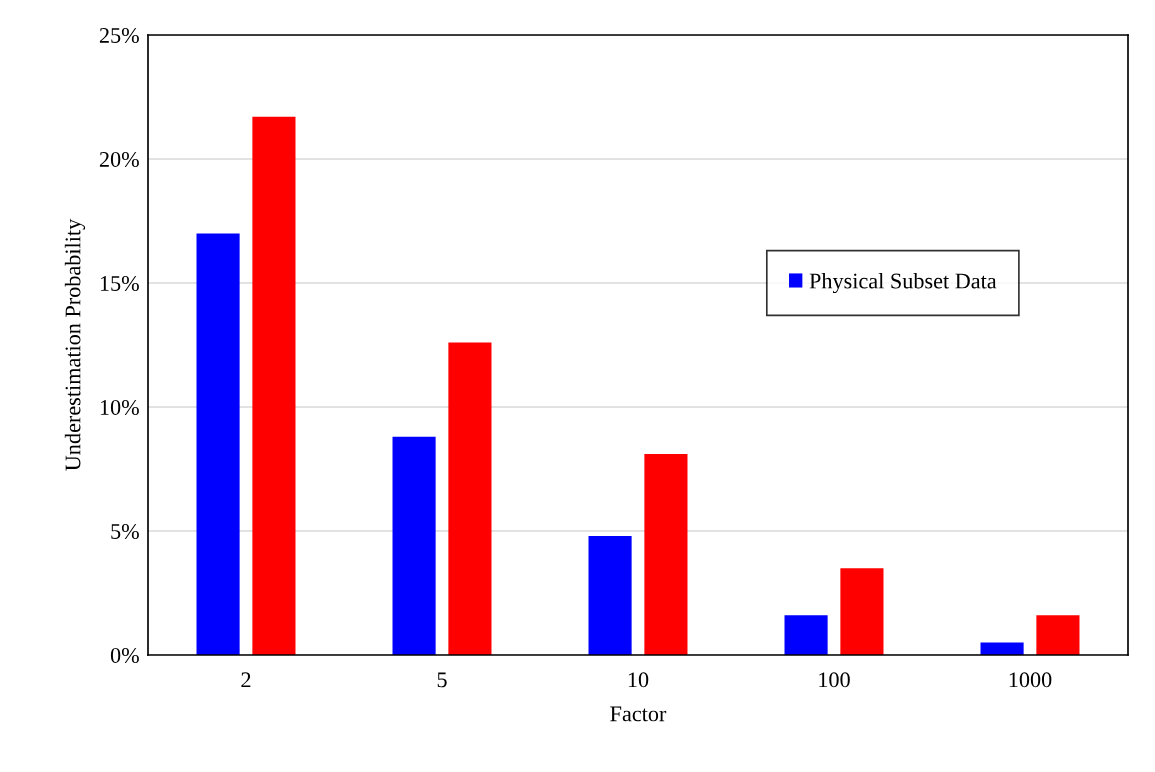 The image size is (1155, 772). What do you see at coordinates (442, 680) in the screenshot?
I see `x-tick-label: 5` at bounding box center [442, 680].